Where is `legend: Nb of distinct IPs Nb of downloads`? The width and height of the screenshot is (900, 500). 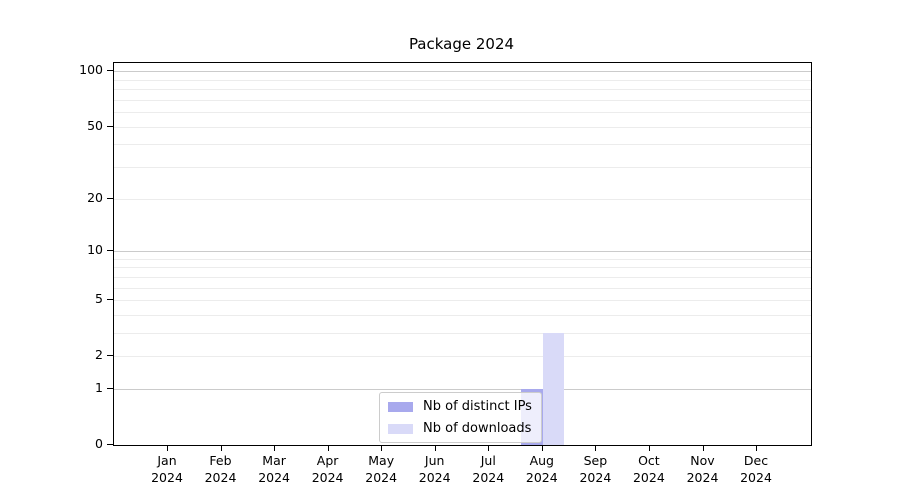 legend: Nb of distinct IPs Nb of downloads is located at coordinates (460, 417).